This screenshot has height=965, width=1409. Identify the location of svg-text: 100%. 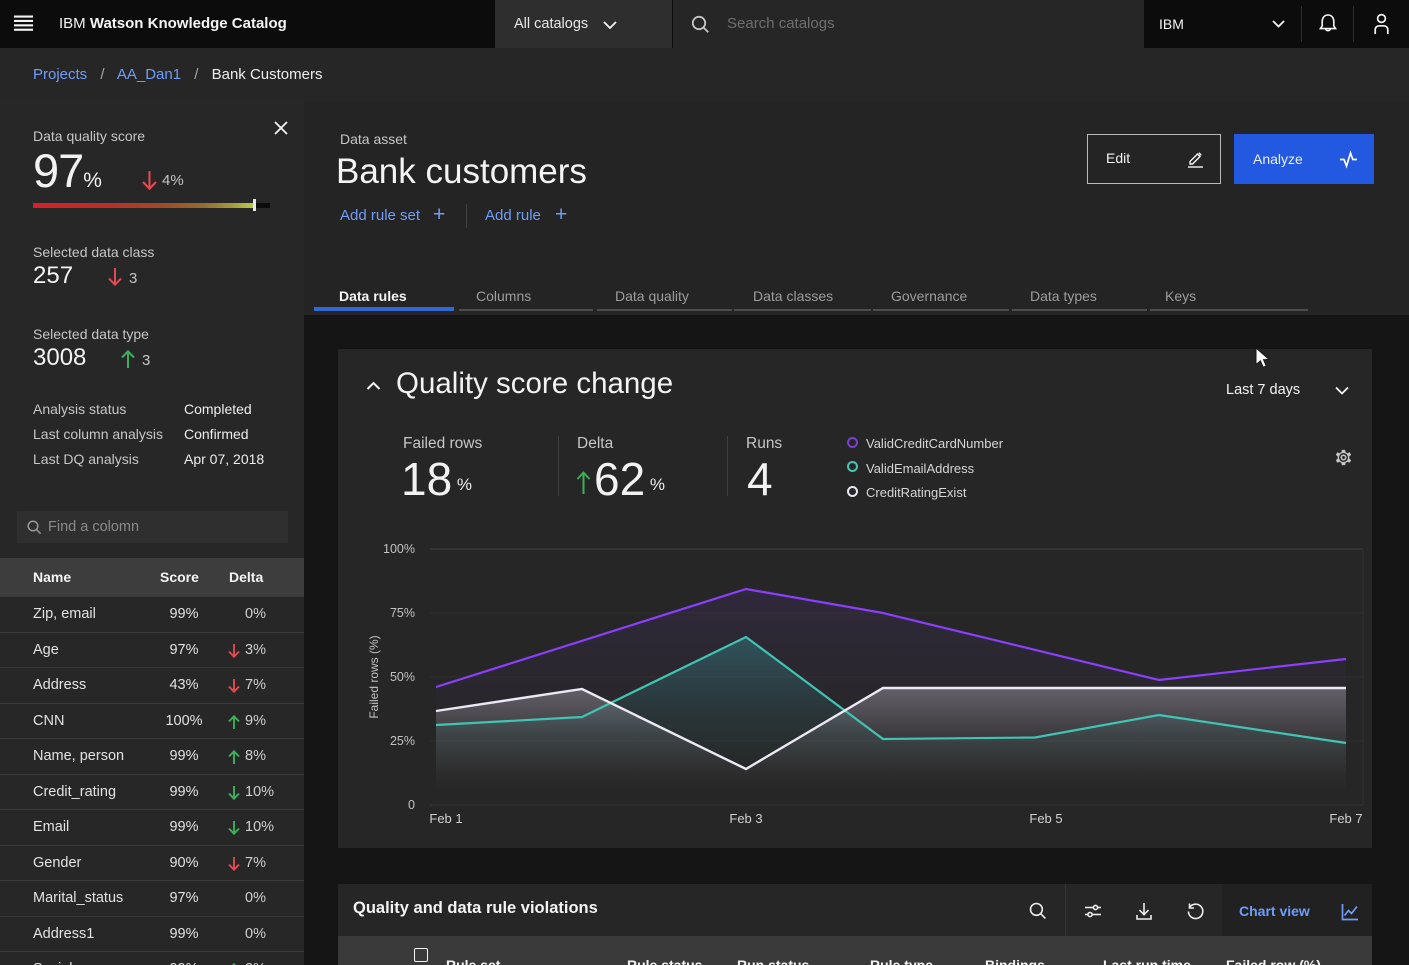
(399, 549).